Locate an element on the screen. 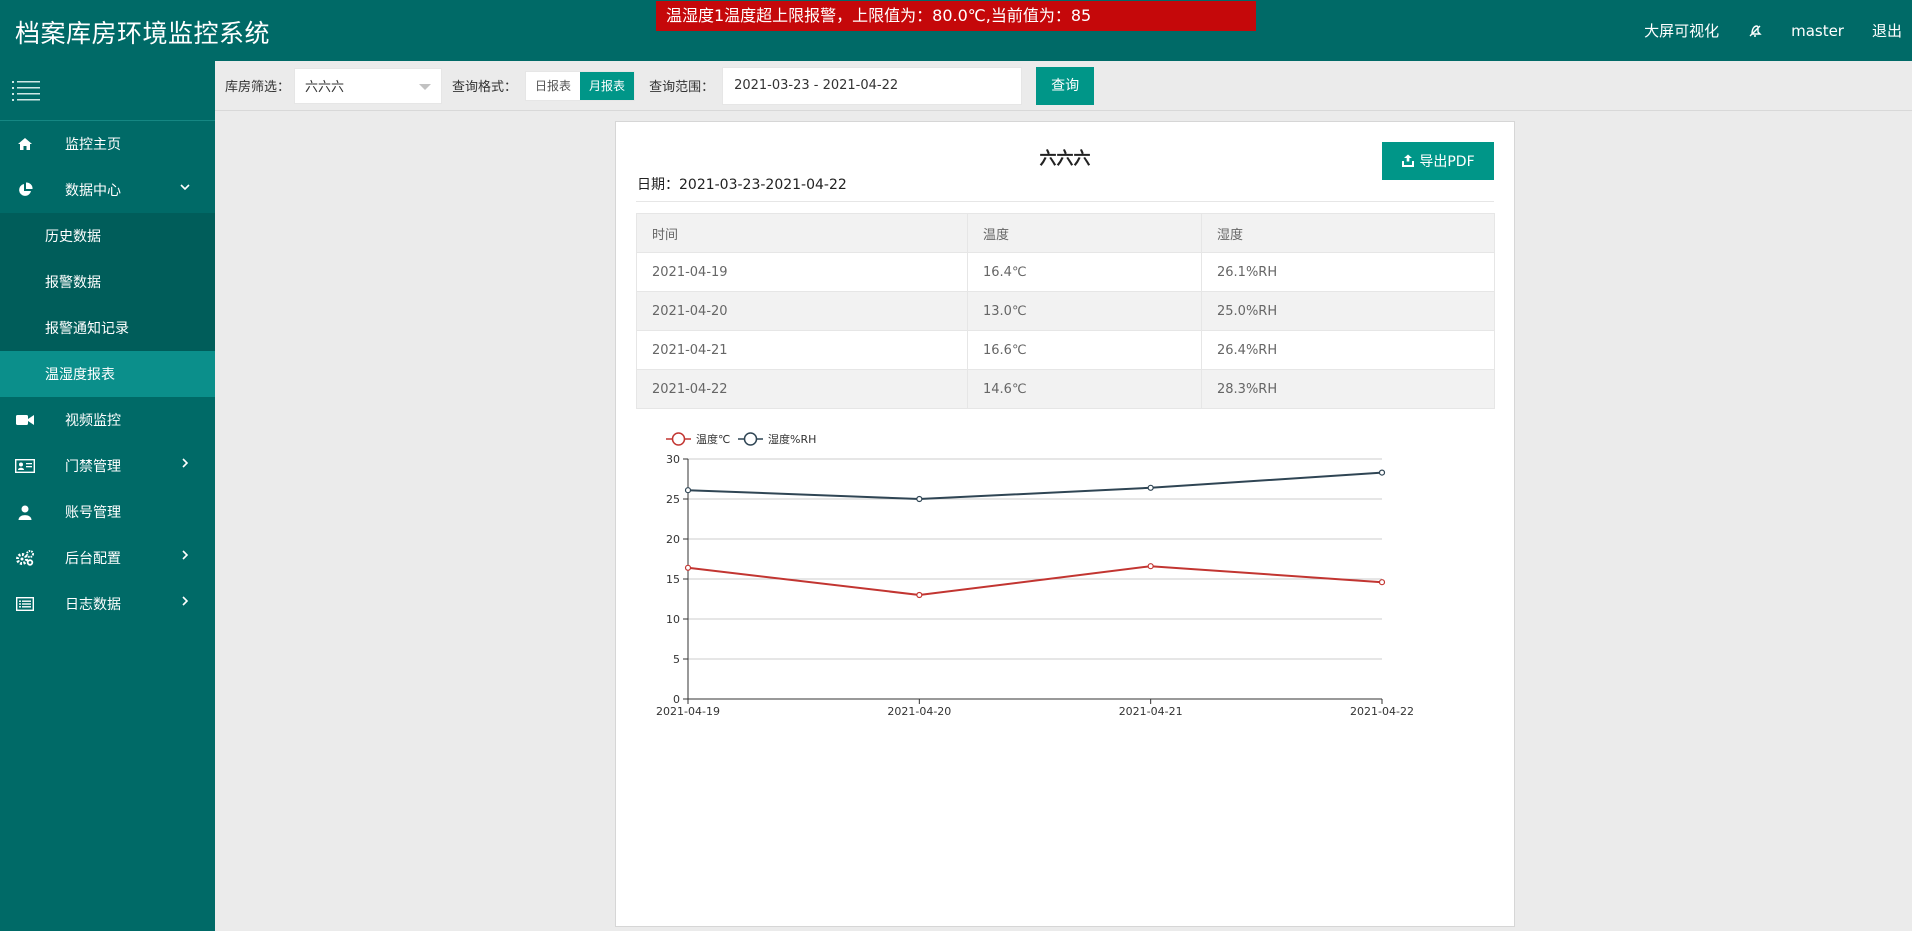 This screenshot has width=1912, height=931. table-row: 2021-04-22 14.6℃ 28.3%RH is located at coordinates (1065, 389).